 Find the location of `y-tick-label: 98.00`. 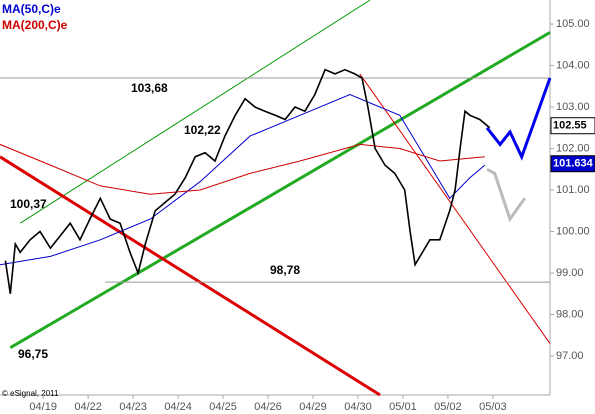

y-tick-label: 98.00 is located at coordinates (570, 314).